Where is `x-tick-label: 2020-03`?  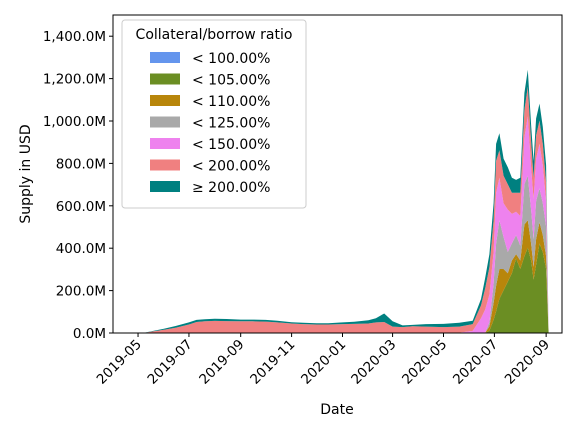
x-tick-label: 2020-03 is located at coordinates (373, 362).